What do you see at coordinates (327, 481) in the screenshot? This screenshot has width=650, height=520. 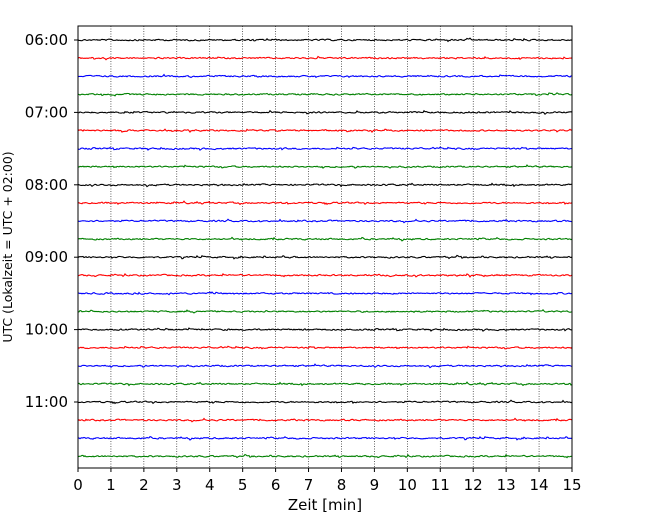 I see `x-axis-ticks: 0 1 2 3 4 5 6 7 8 9 10 11 12 13 14 15` at bounding box center [327, 481].